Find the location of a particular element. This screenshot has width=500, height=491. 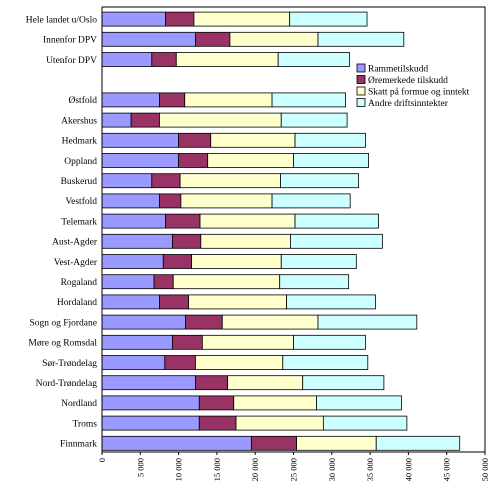

x-tick-label: 20 000 is located at coordinates (255, 469).